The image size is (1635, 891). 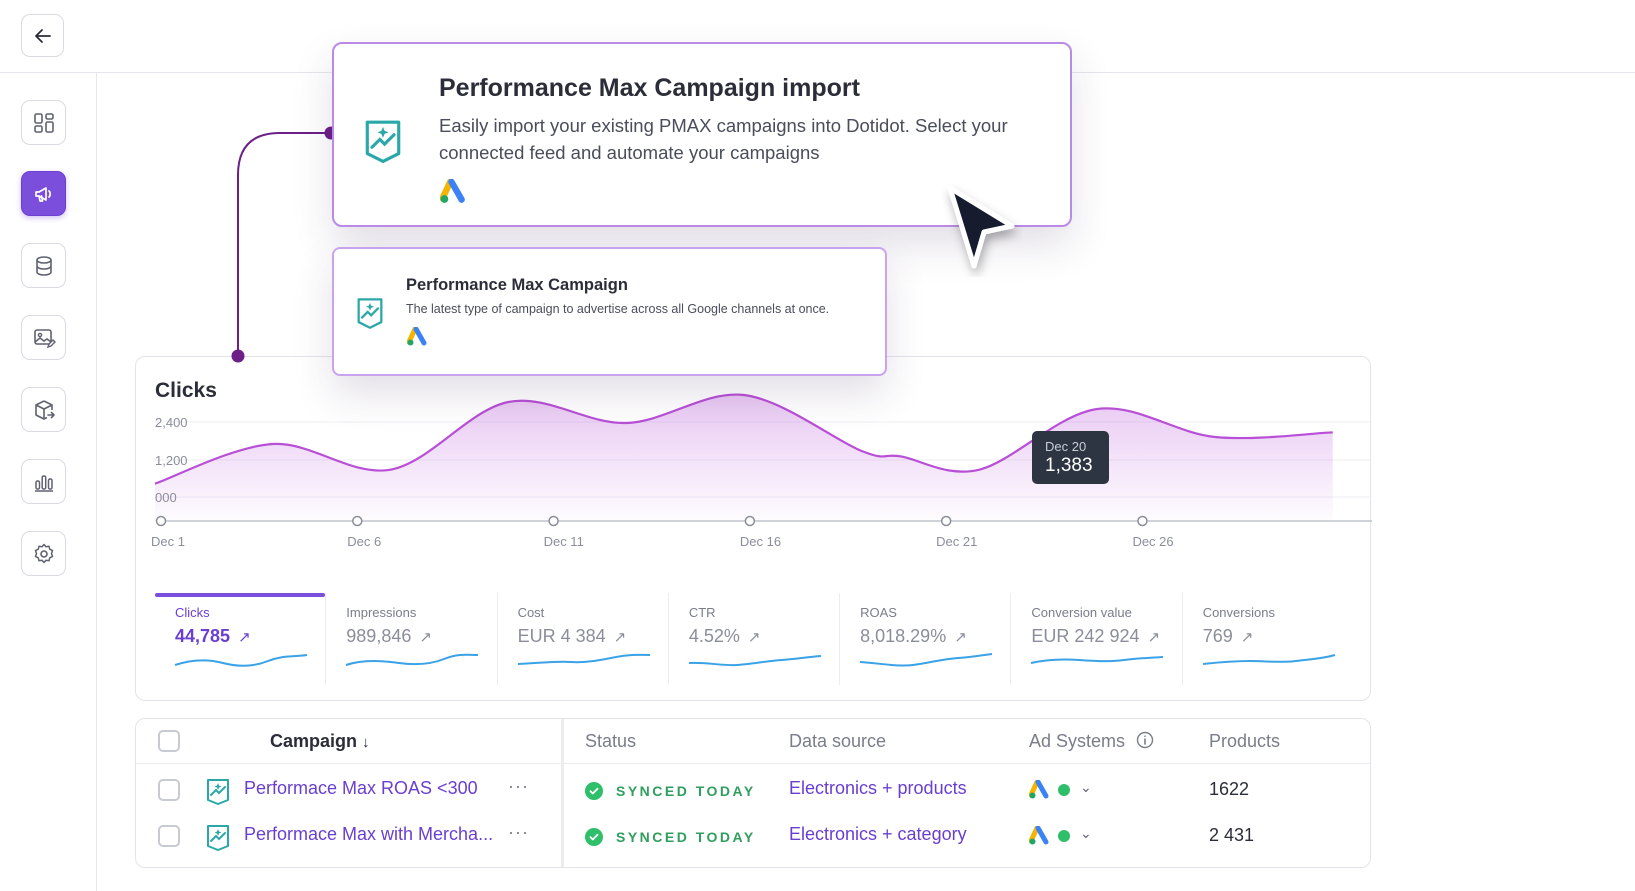 I want to click on metric-tab-conversions: Conversions 769 ↗, so click(x=1268, y=639).